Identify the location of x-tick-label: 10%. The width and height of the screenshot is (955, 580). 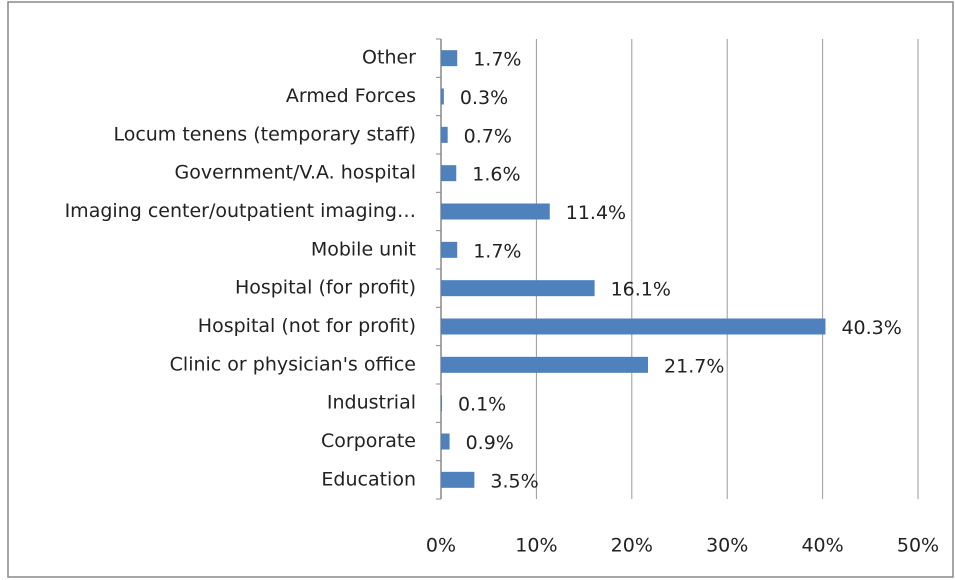
(536, 546).